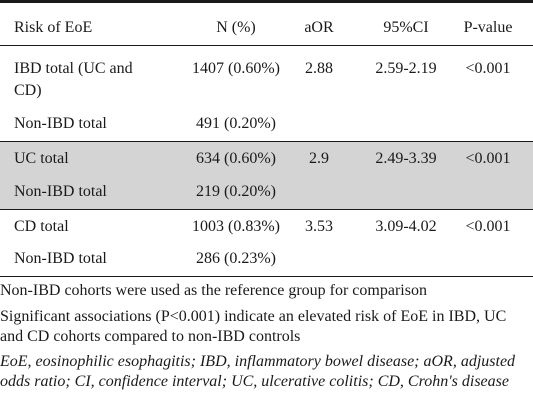 The height and width of the screenshot is (413, 533). Describe the element at coordinates (73, 79) in the screenshot. I see `row-group: IBD total (UC and CD)` at that location.